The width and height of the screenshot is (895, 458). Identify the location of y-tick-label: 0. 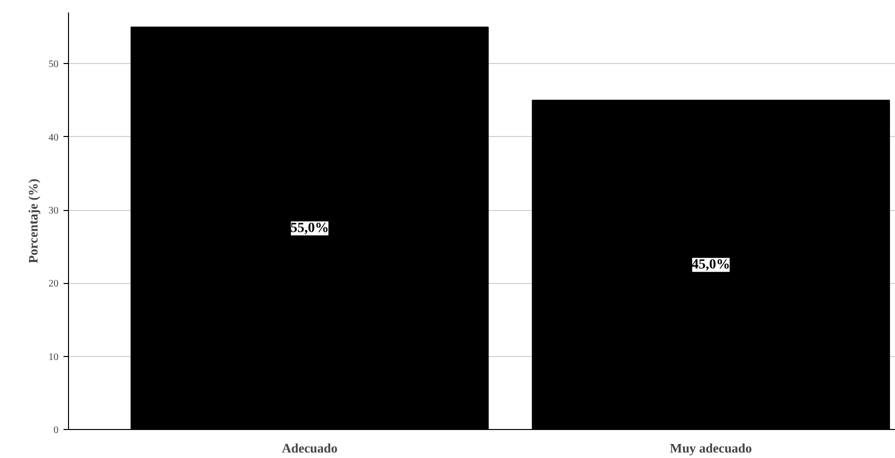
(56, 430).